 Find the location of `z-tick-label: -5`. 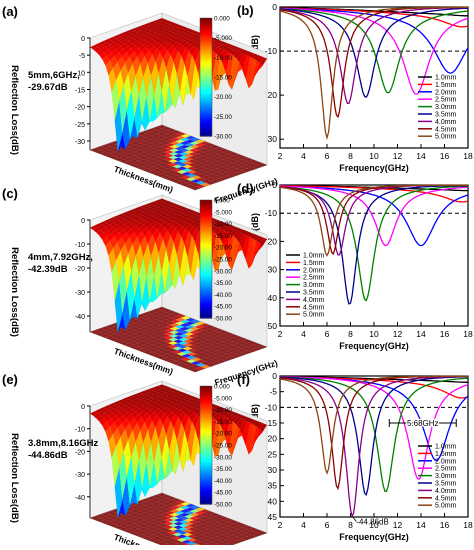

z-tick-label: -5 is located at coordinates (82, 56).